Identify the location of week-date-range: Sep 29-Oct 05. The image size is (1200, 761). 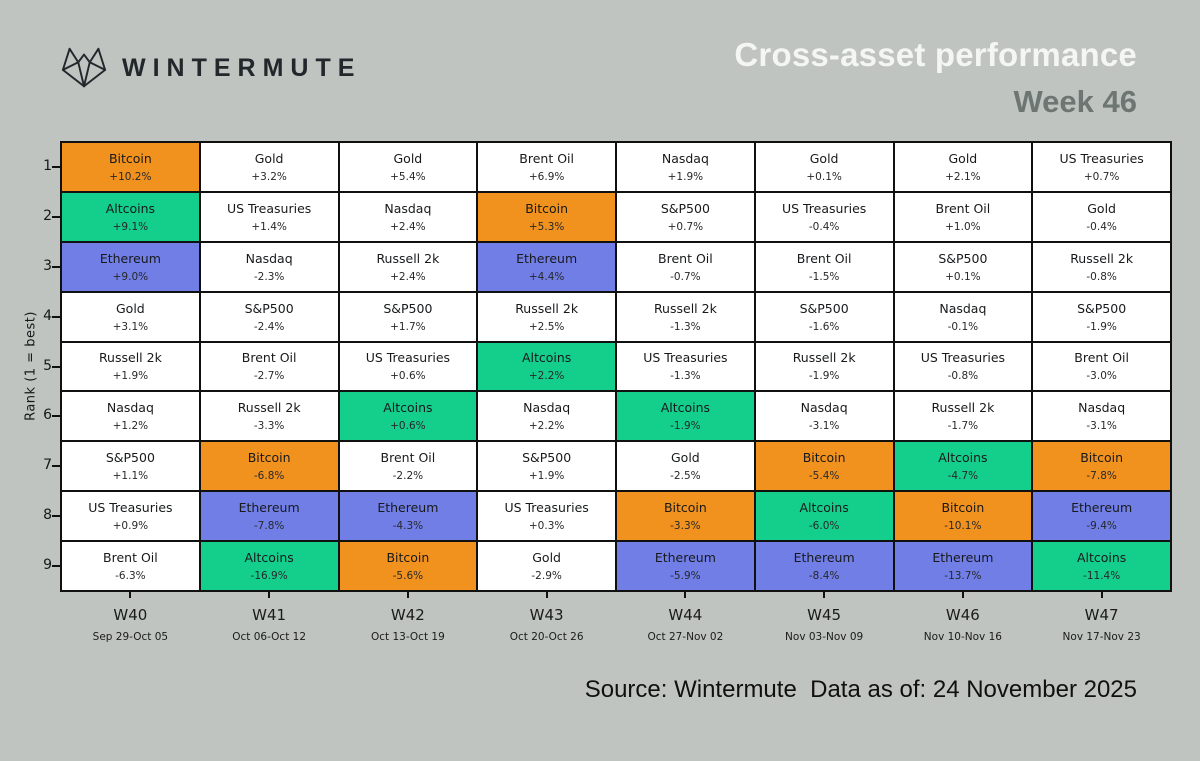
(130, 637).